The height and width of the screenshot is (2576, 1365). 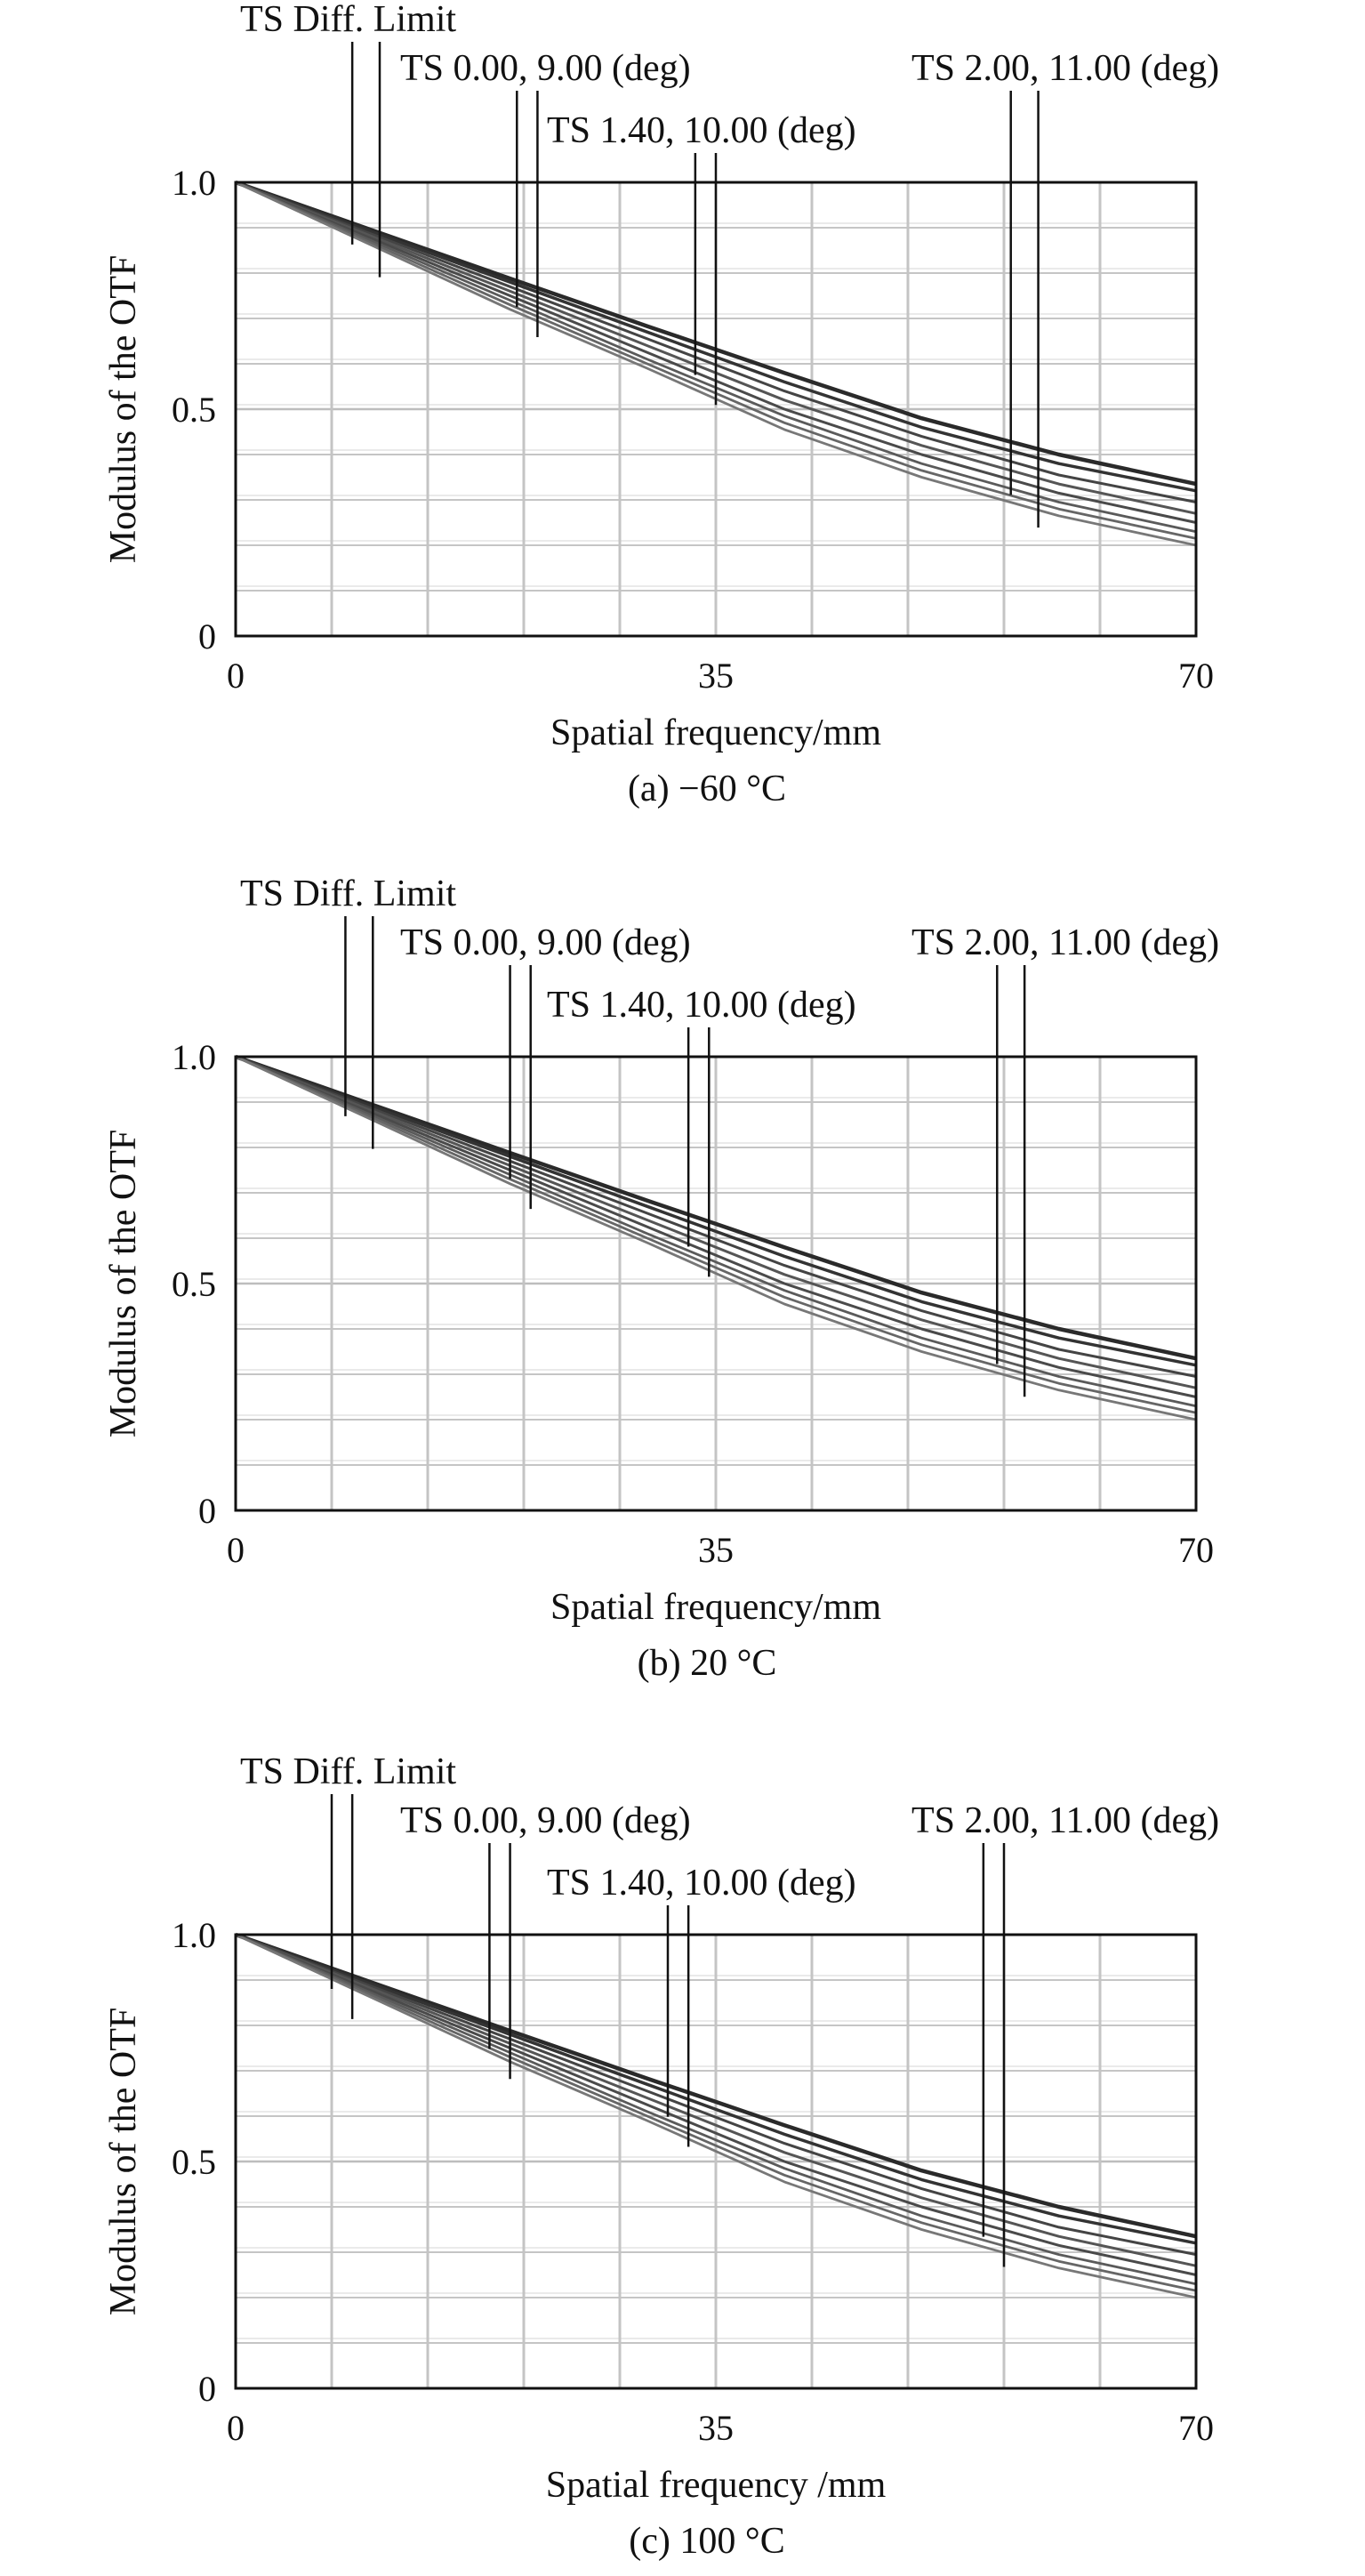 What do you see at coordinates (194, 2162) in the screenshot?
I see `y-tick-c-1: 0.5` at bounding box center [194, 2162].